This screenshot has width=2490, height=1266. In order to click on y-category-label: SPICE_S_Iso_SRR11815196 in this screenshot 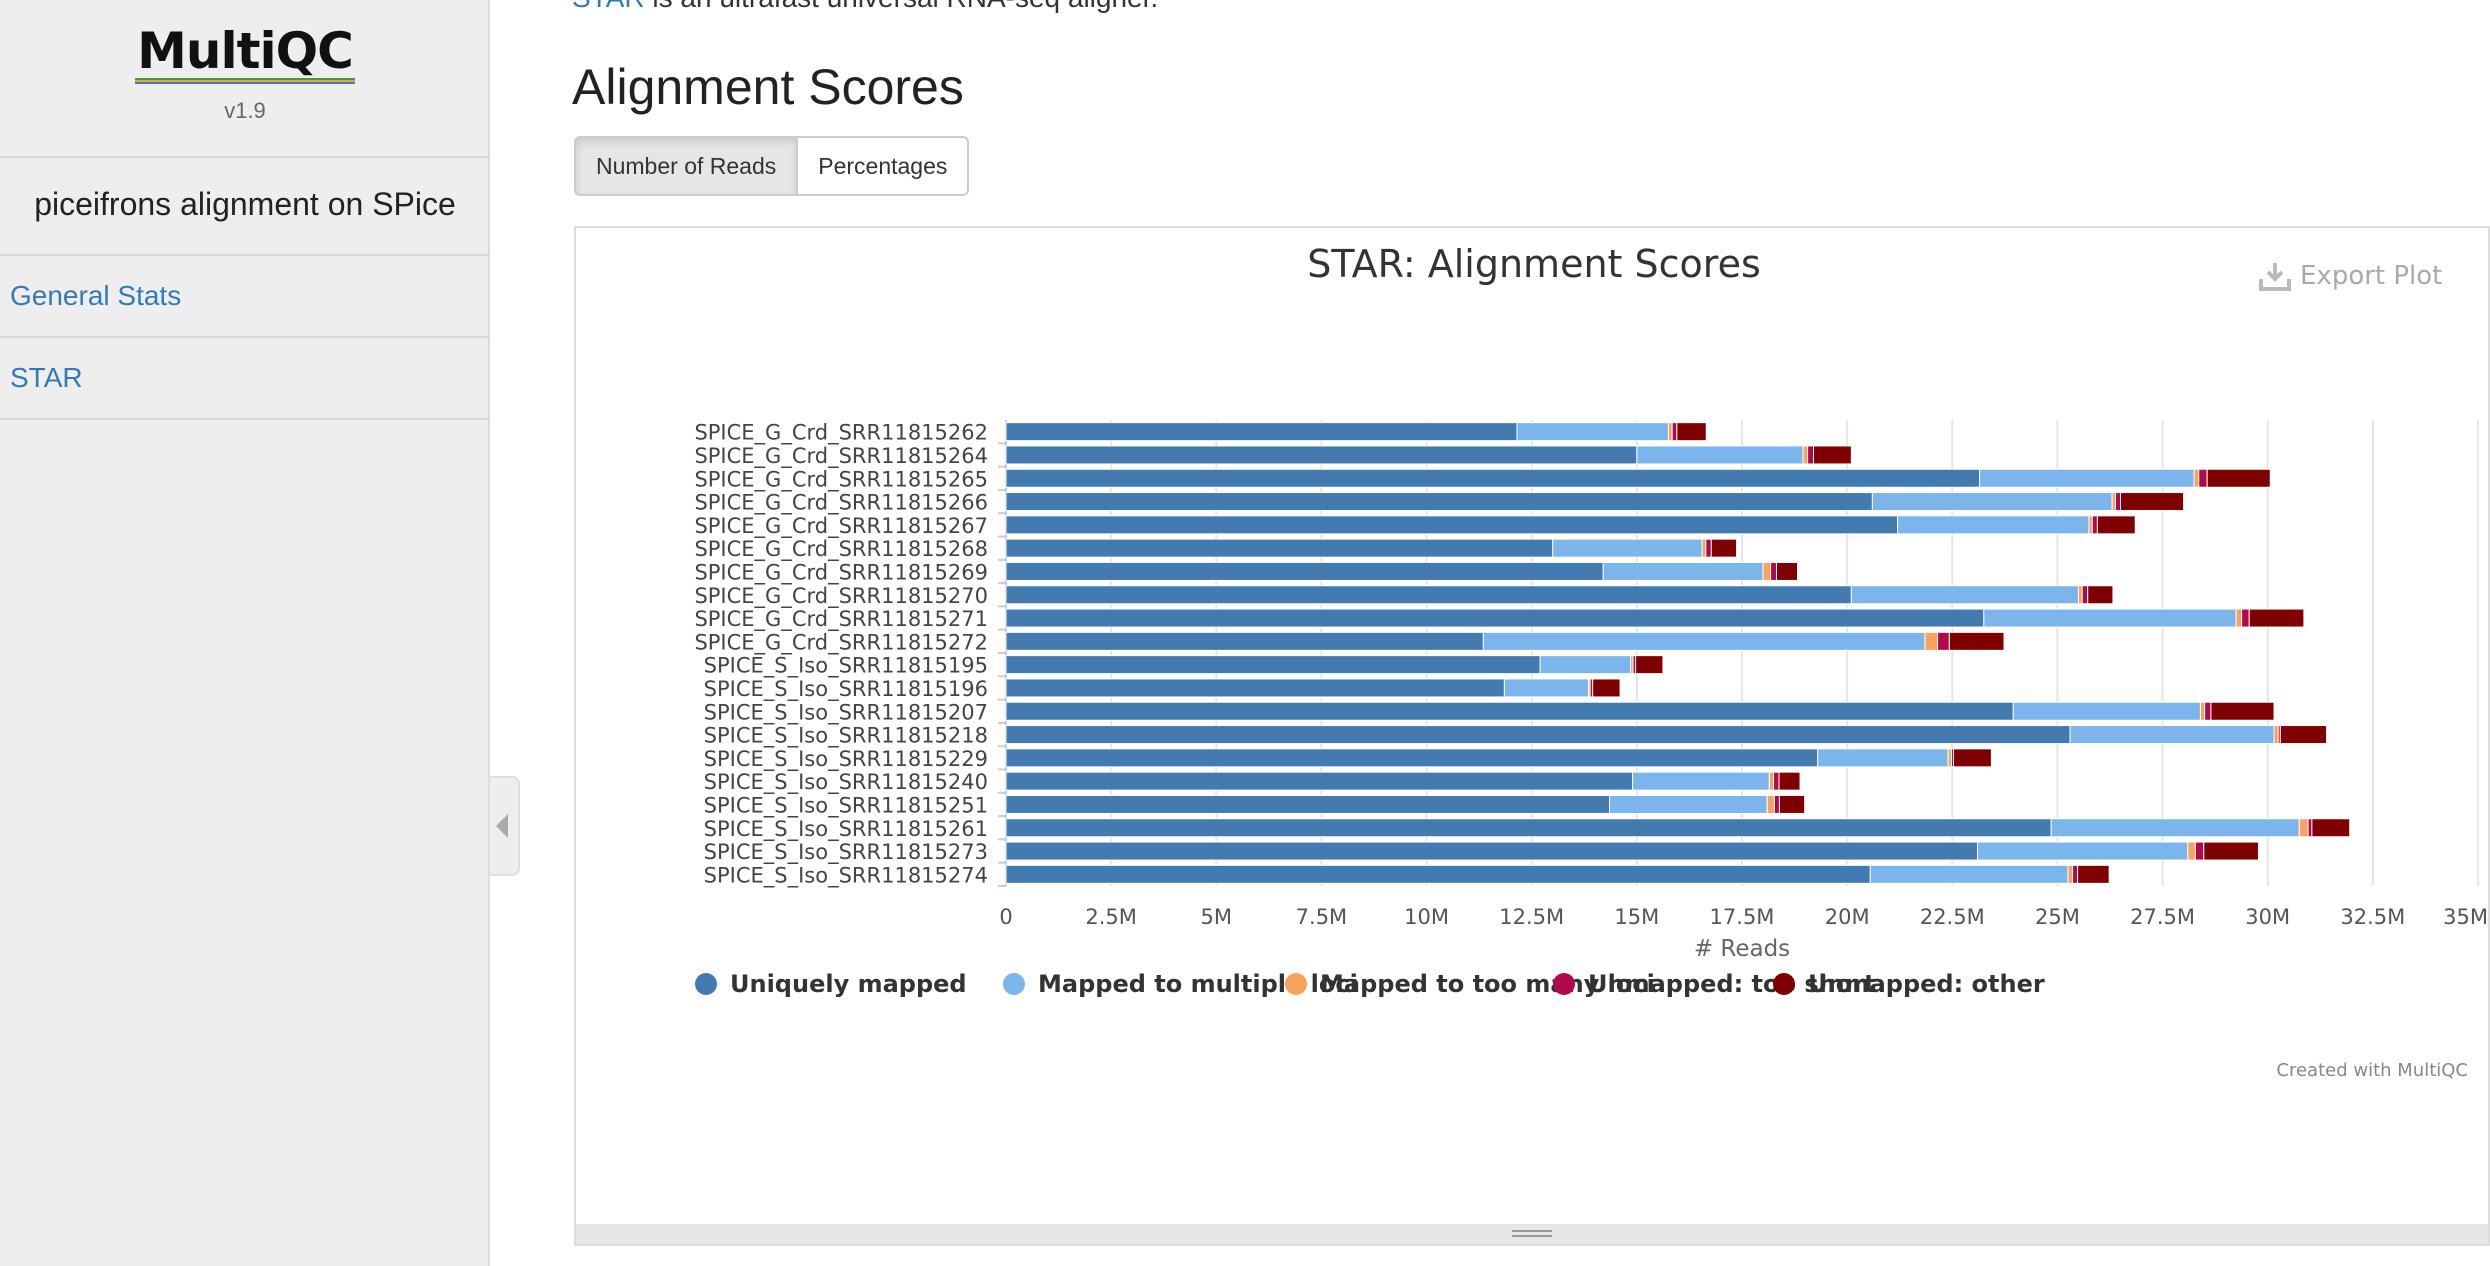, I will do `click(846, 689)`.